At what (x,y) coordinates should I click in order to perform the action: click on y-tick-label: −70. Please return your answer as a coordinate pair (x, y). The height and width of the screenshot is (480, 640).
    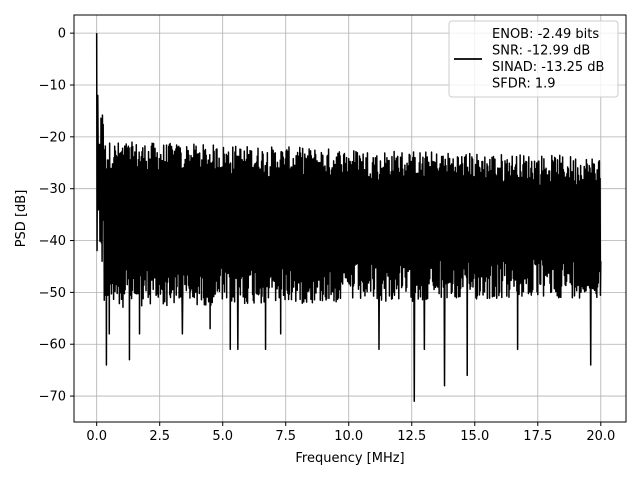
    Looking at the image, I should click on (52, 397).